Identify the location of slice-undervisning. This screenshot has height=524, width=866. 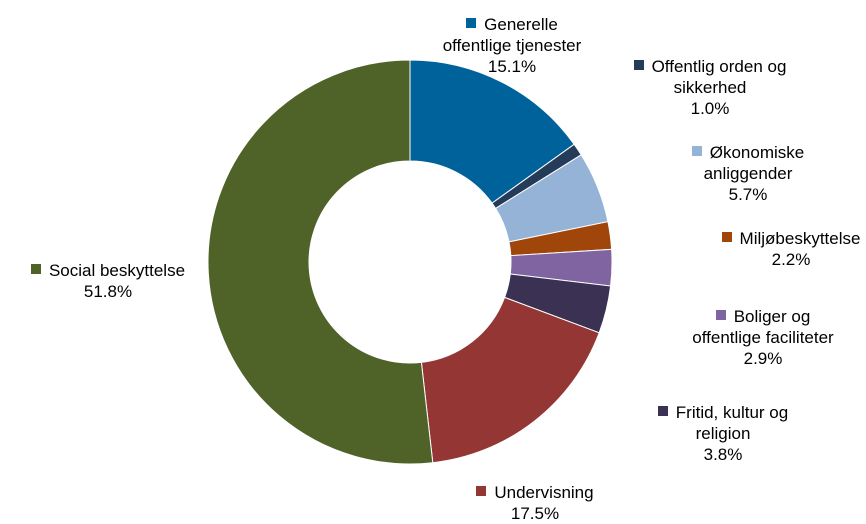
(510, 380).